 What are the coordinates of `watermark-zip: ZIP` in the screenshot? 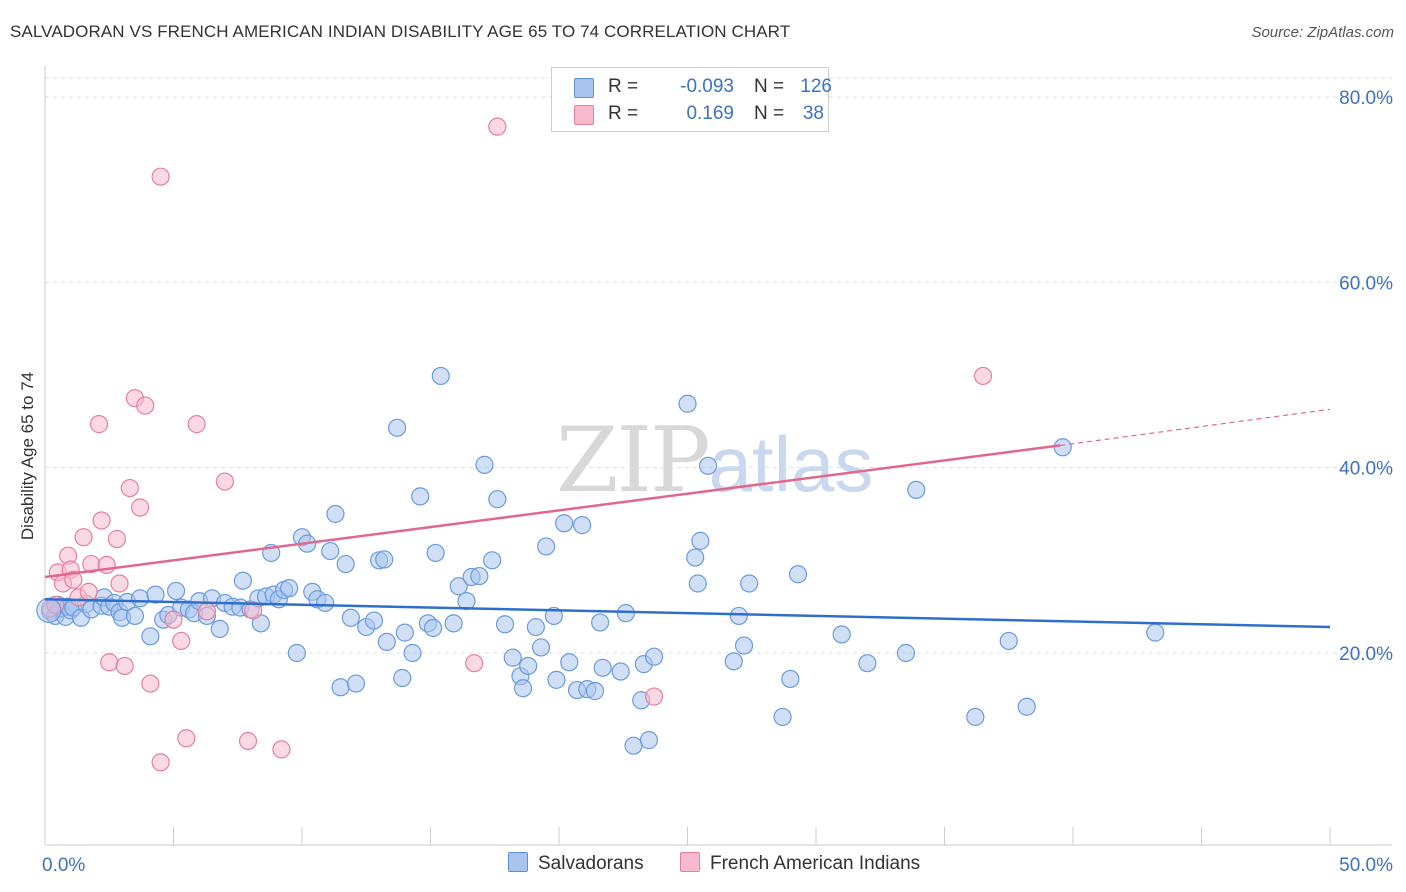 It's located at (633, 460).